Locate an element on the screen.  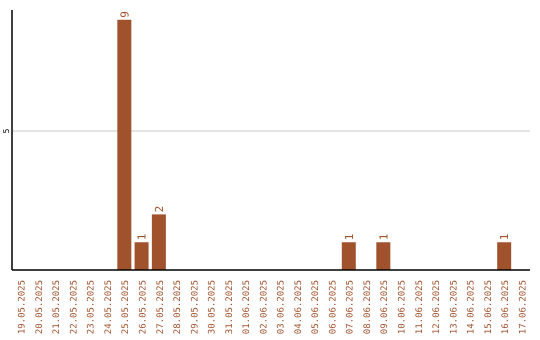
x-tick-label: 17.06.2025 is located at coordinates (523, 307).